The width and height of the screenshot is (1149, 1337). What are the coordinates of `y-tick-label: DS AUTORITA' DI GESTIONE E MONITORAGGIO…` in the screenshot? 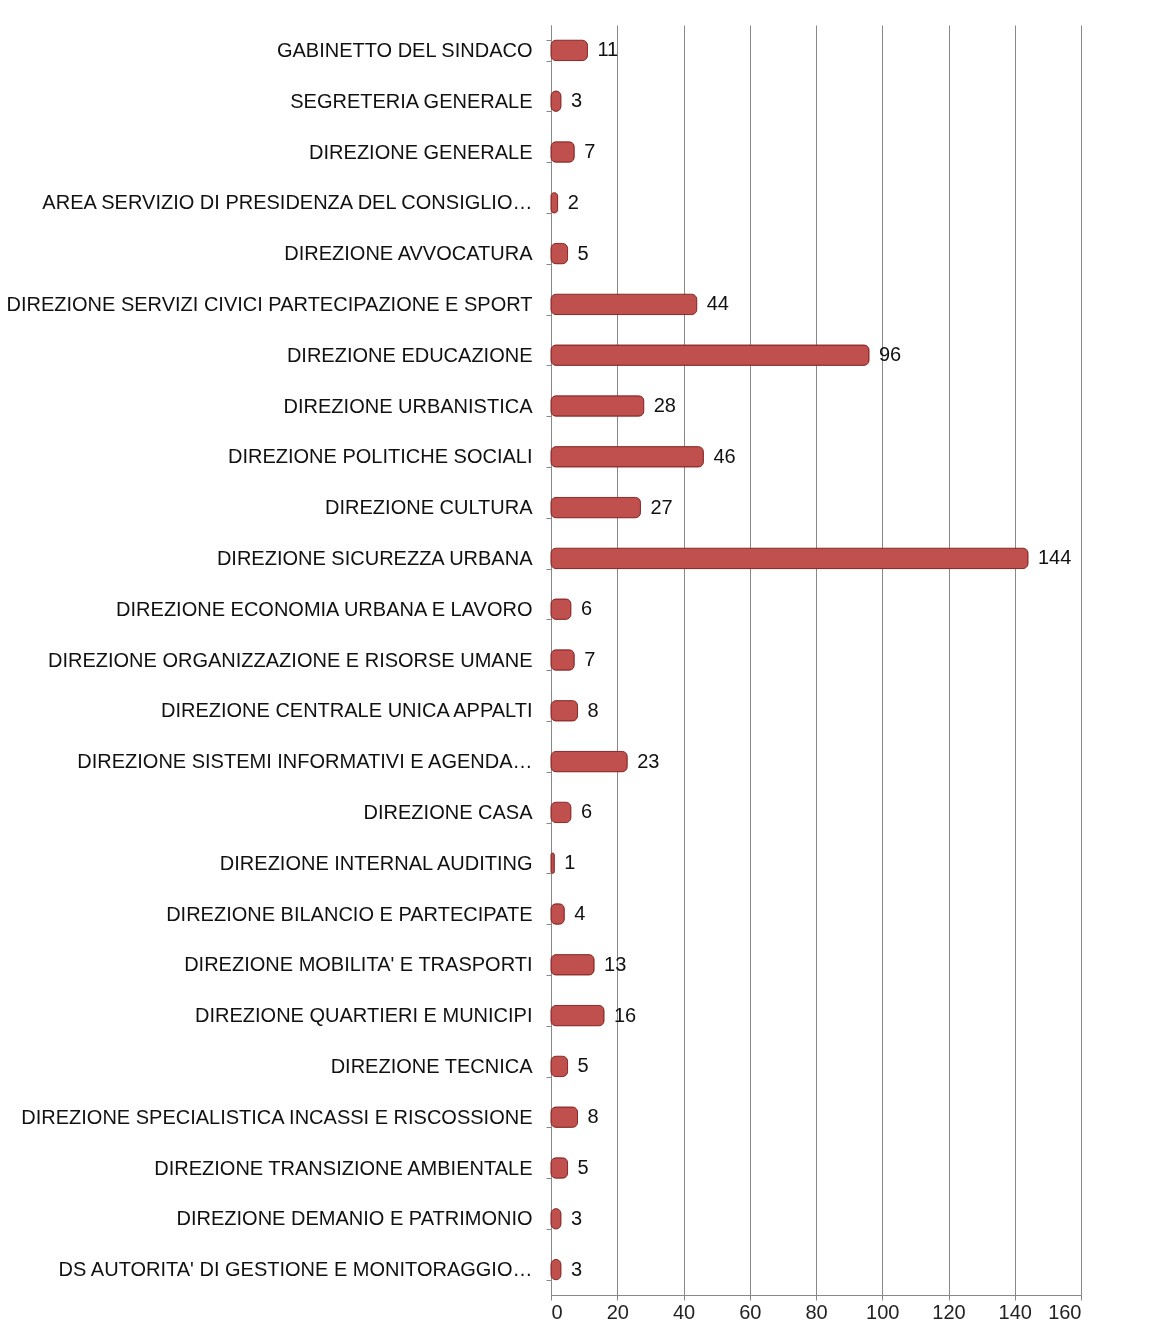 It's located at (295, 1269).